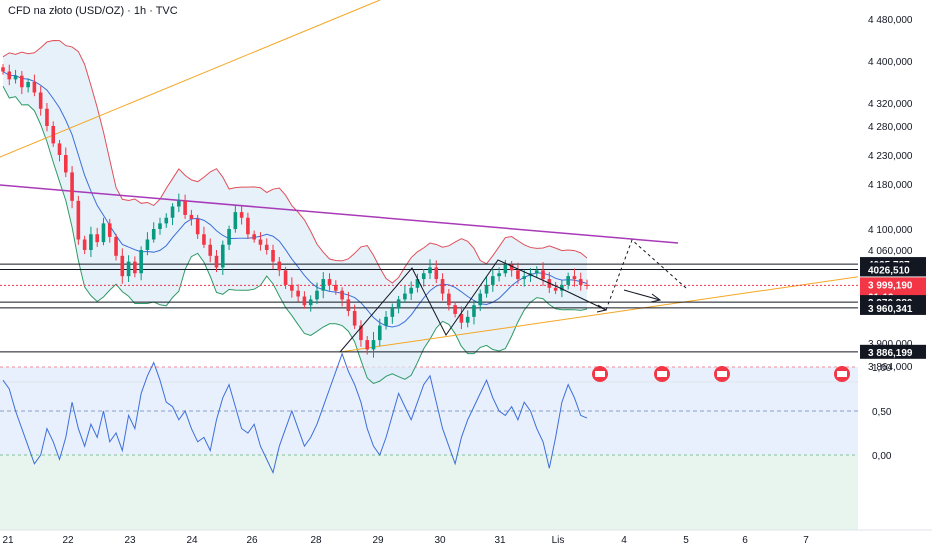 Image resolution: width=932 pixels, height=555 pixels. I want to click on price-tick-label: 4 400,000, so click(890, 62).